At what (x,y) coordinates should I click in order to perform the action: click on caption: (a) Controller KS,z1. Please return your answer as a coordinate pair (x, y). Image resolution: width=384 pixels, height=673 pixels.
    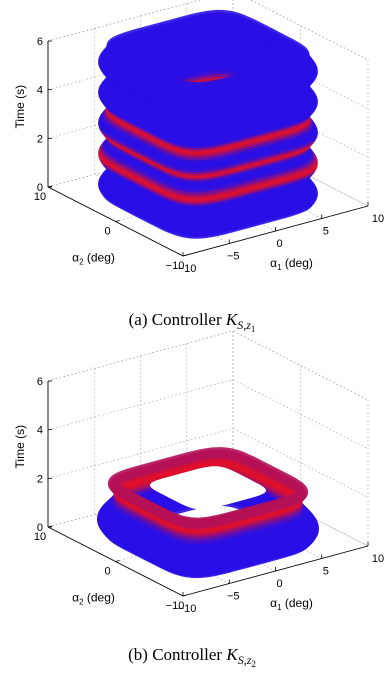
    Looking at the image, I should click on (192, 322).